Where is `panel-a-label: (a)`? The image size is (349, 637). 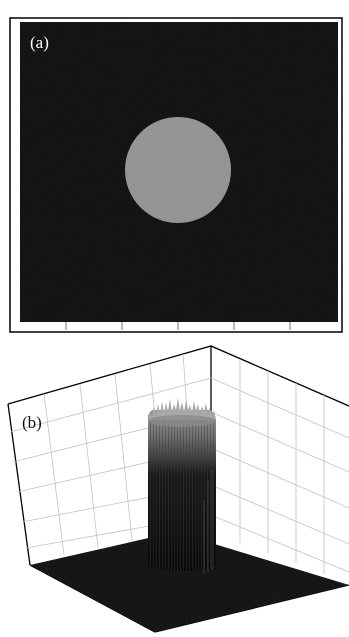 panel-a-label: (a) is located at coordinates (39, 42).